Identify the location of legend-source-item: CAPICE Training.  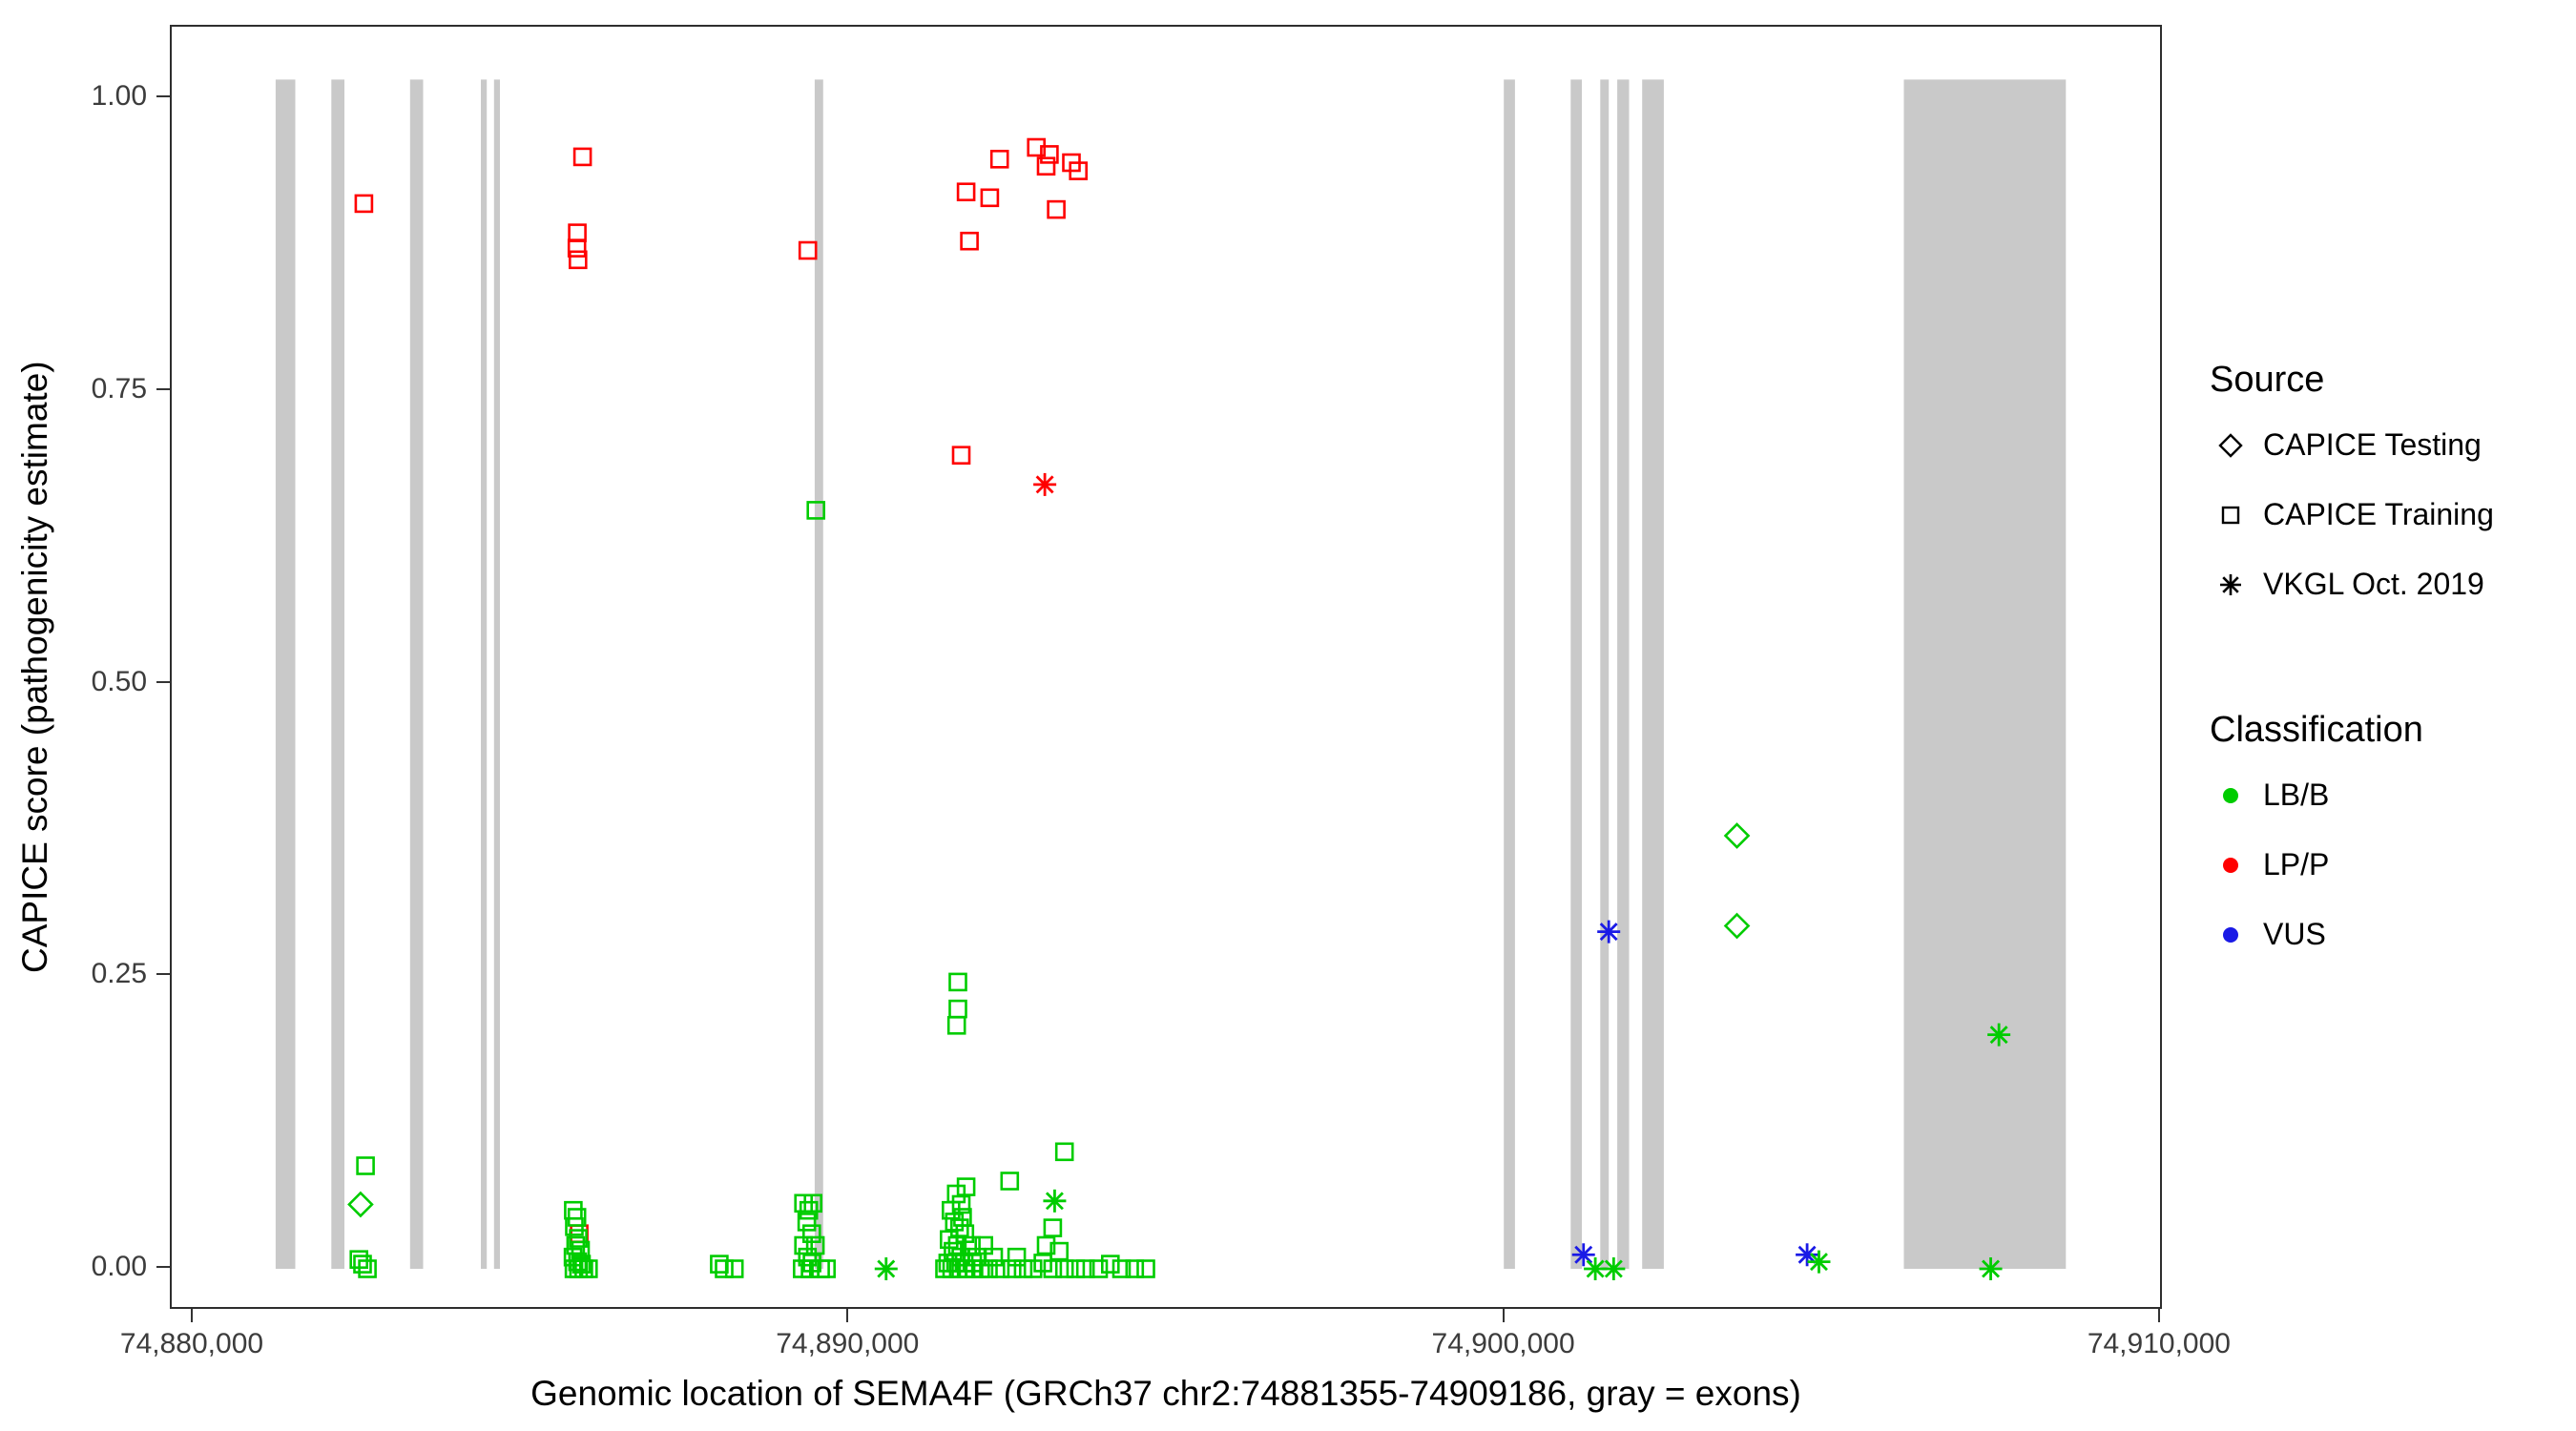
(2393, 515).